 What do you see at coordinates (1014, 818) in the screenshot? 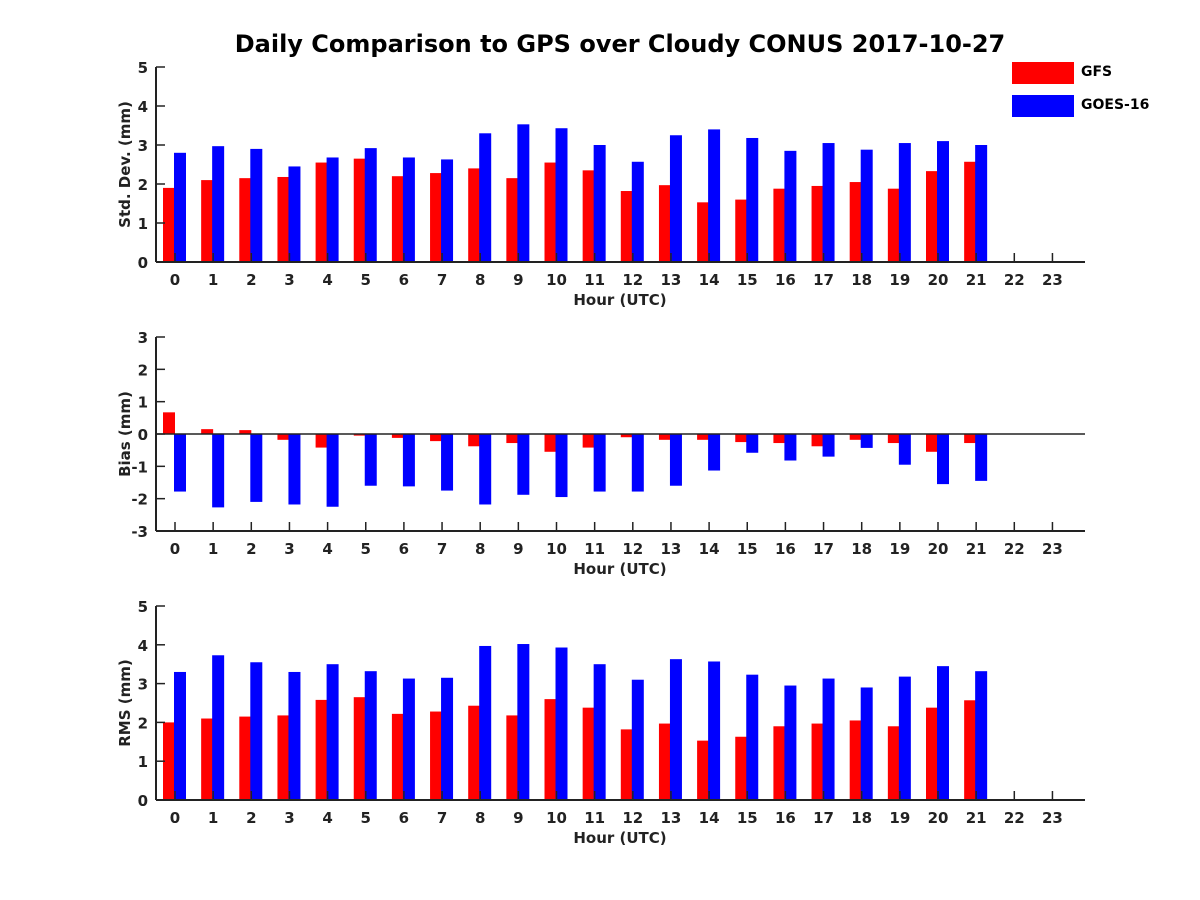
I see `x-tick-label: 22` at bounding box center [1014, 818].